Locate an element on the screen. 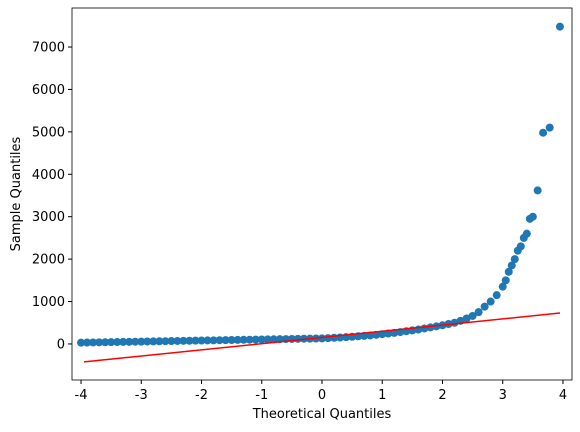 This screenshot has width=580, height=432. x-tick-label: -3 is located at coordinates (141, 395).